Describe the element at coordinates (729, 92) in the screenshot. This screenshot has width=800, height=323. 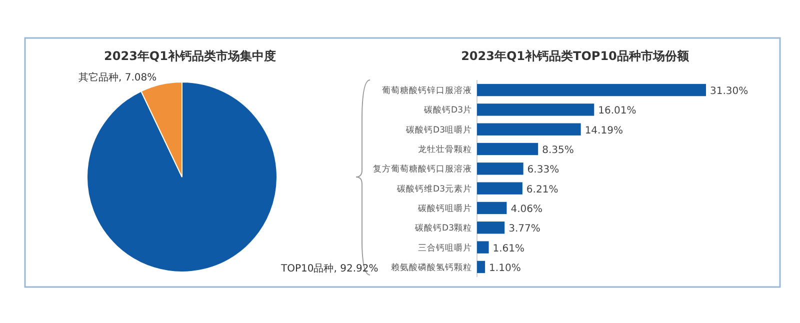
I see `data-label: 31.30%` at that location.